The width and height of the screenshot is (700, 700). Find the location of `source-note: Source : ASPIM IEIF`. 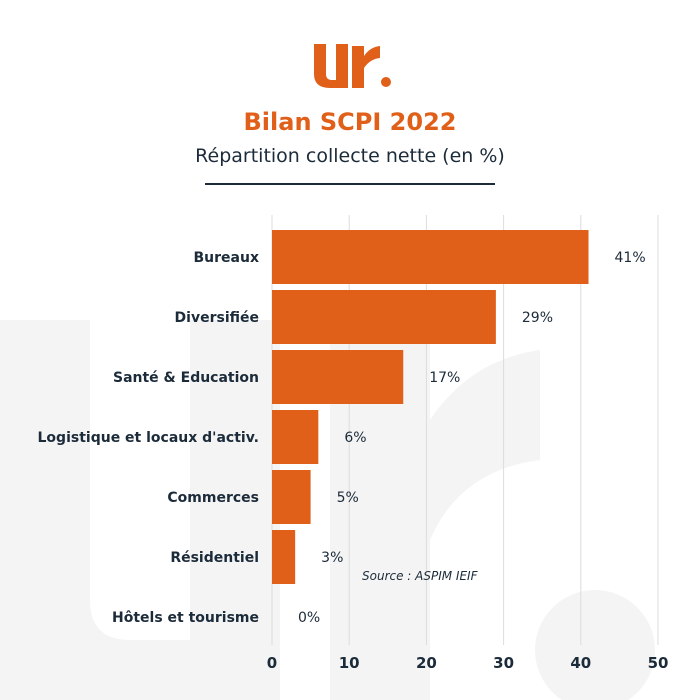

source-note: Source : ASPIM IEIF is located at coordinates (420, 576).